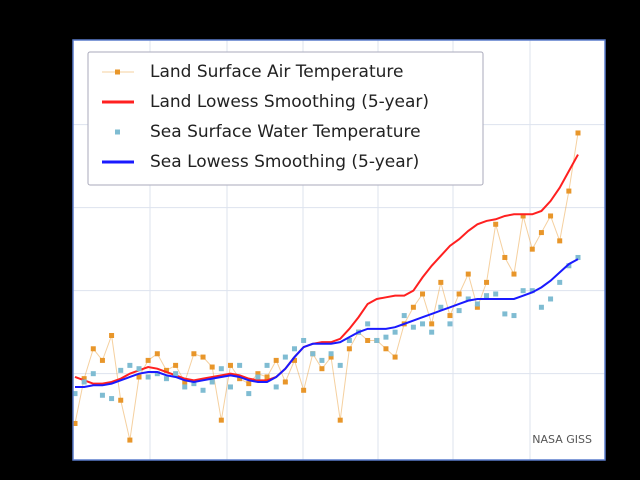  I want to click on annotation: NASA GISS, so click(562, 439).